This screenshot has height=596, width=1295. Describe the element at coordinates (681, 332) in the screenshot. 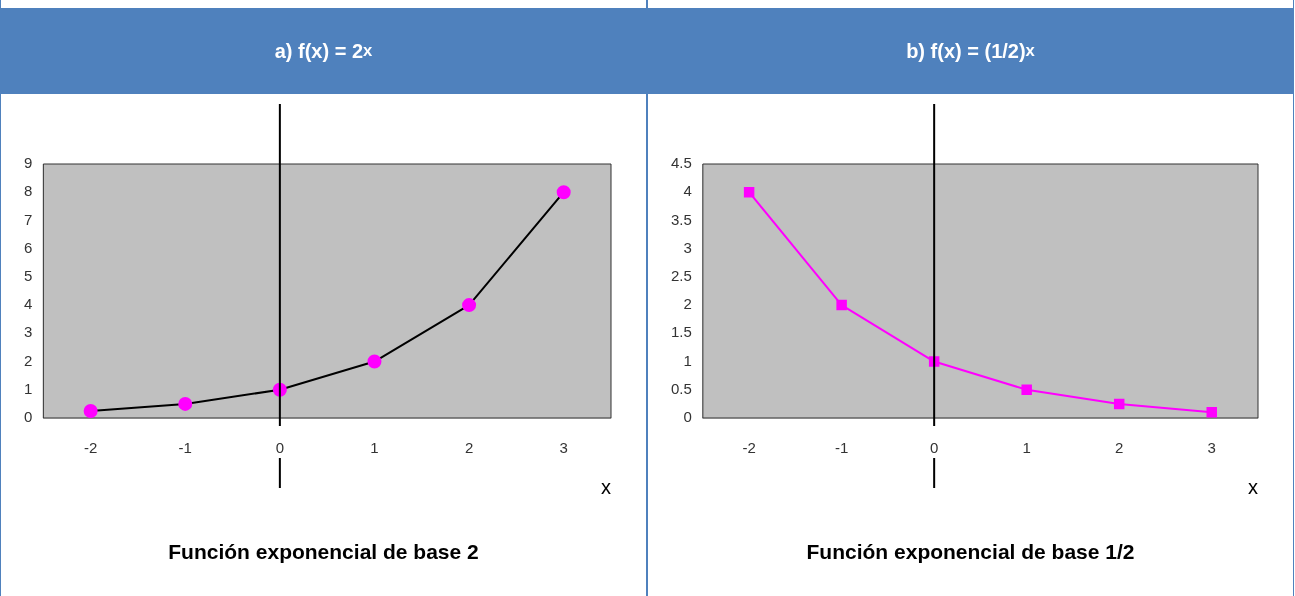

I see `y-tick-label: 1.5` at that location.